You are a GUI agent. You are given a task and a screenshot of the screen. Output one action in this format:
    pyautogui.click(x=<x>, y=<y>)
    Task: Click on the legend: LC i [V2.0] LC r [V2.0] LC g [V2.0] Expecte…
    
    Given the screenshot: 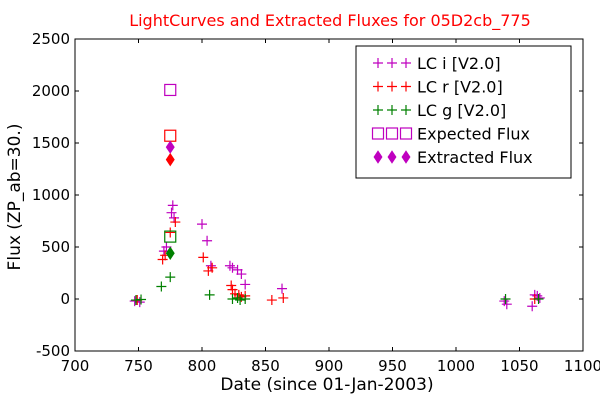 What is the action you would take?
    pyautogui.click(x=463, y=112)
    